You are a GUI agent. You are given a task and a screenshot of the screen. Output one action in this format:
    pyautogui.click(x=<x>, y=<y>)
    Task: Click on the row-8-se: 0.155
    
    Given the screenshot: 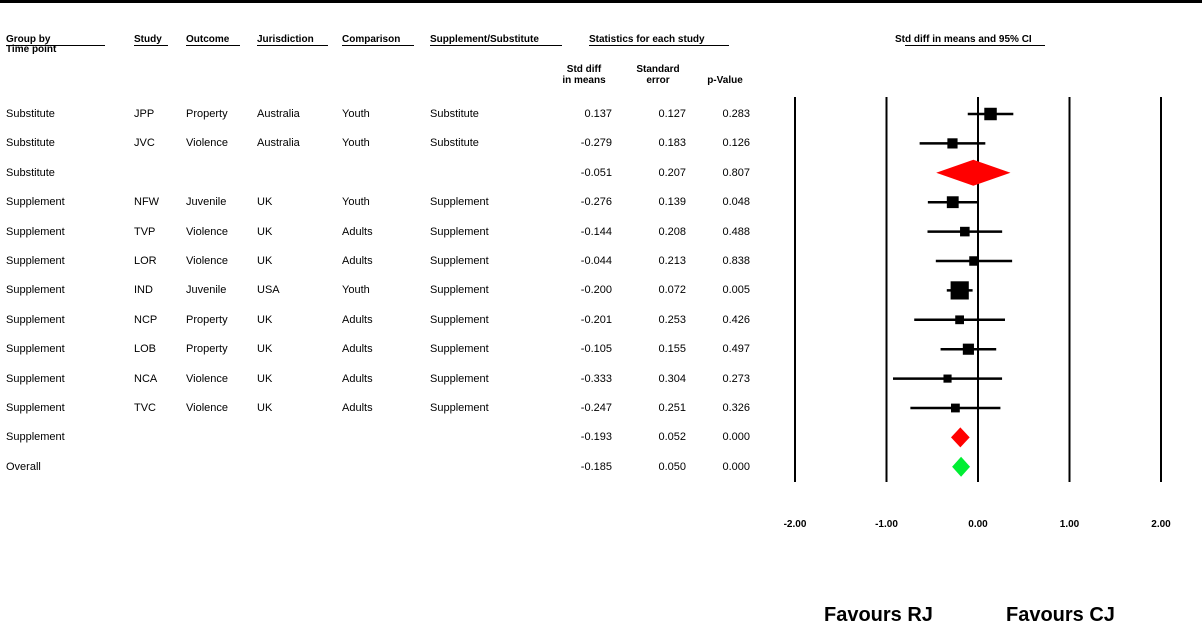 What is the action you would take?
    pyautogui.click(x=672, y=349)
    